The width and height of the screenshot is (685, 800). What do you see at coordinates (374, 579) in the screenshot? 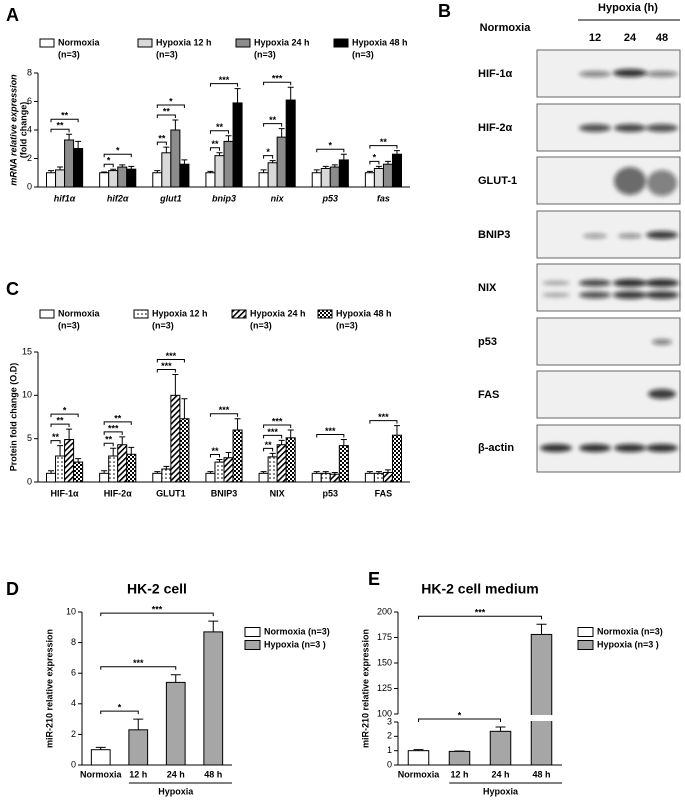
I see `panel-letter: E` at bounding box center [374, 579].